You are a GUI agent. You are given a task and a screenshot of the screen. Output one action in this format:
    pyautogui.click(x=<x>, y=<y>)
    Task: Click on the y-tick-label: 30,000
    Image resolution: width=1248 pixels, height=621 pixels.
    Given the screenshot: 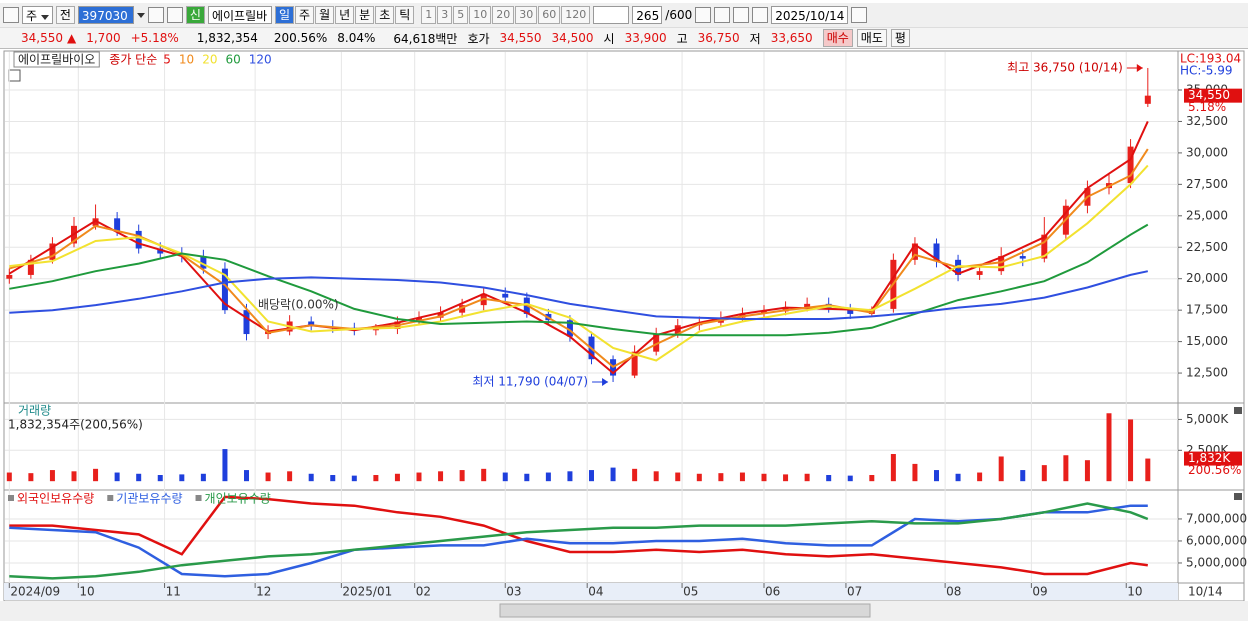 What is the action you would take?
    pyautogui.click(x=1207, y=152)
    